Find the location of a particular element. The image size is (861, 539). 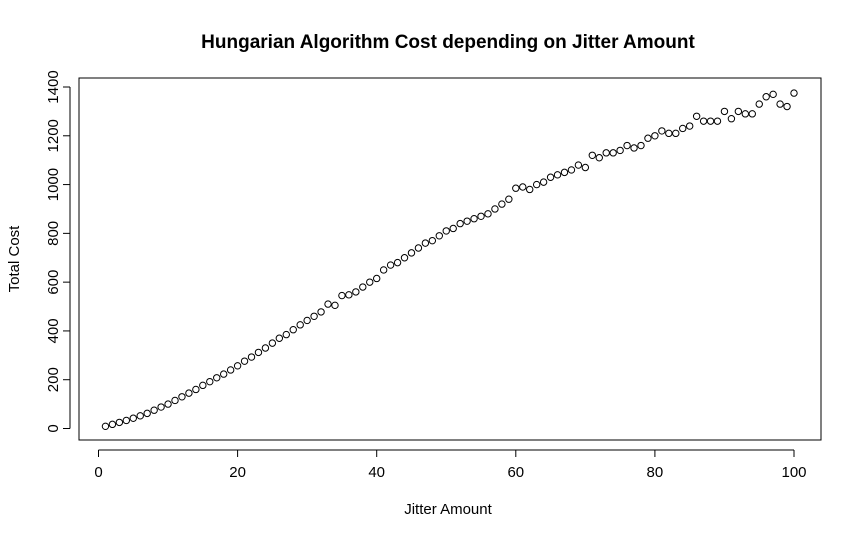

y-tick-label: 600 is located at coordinates (53, 282).